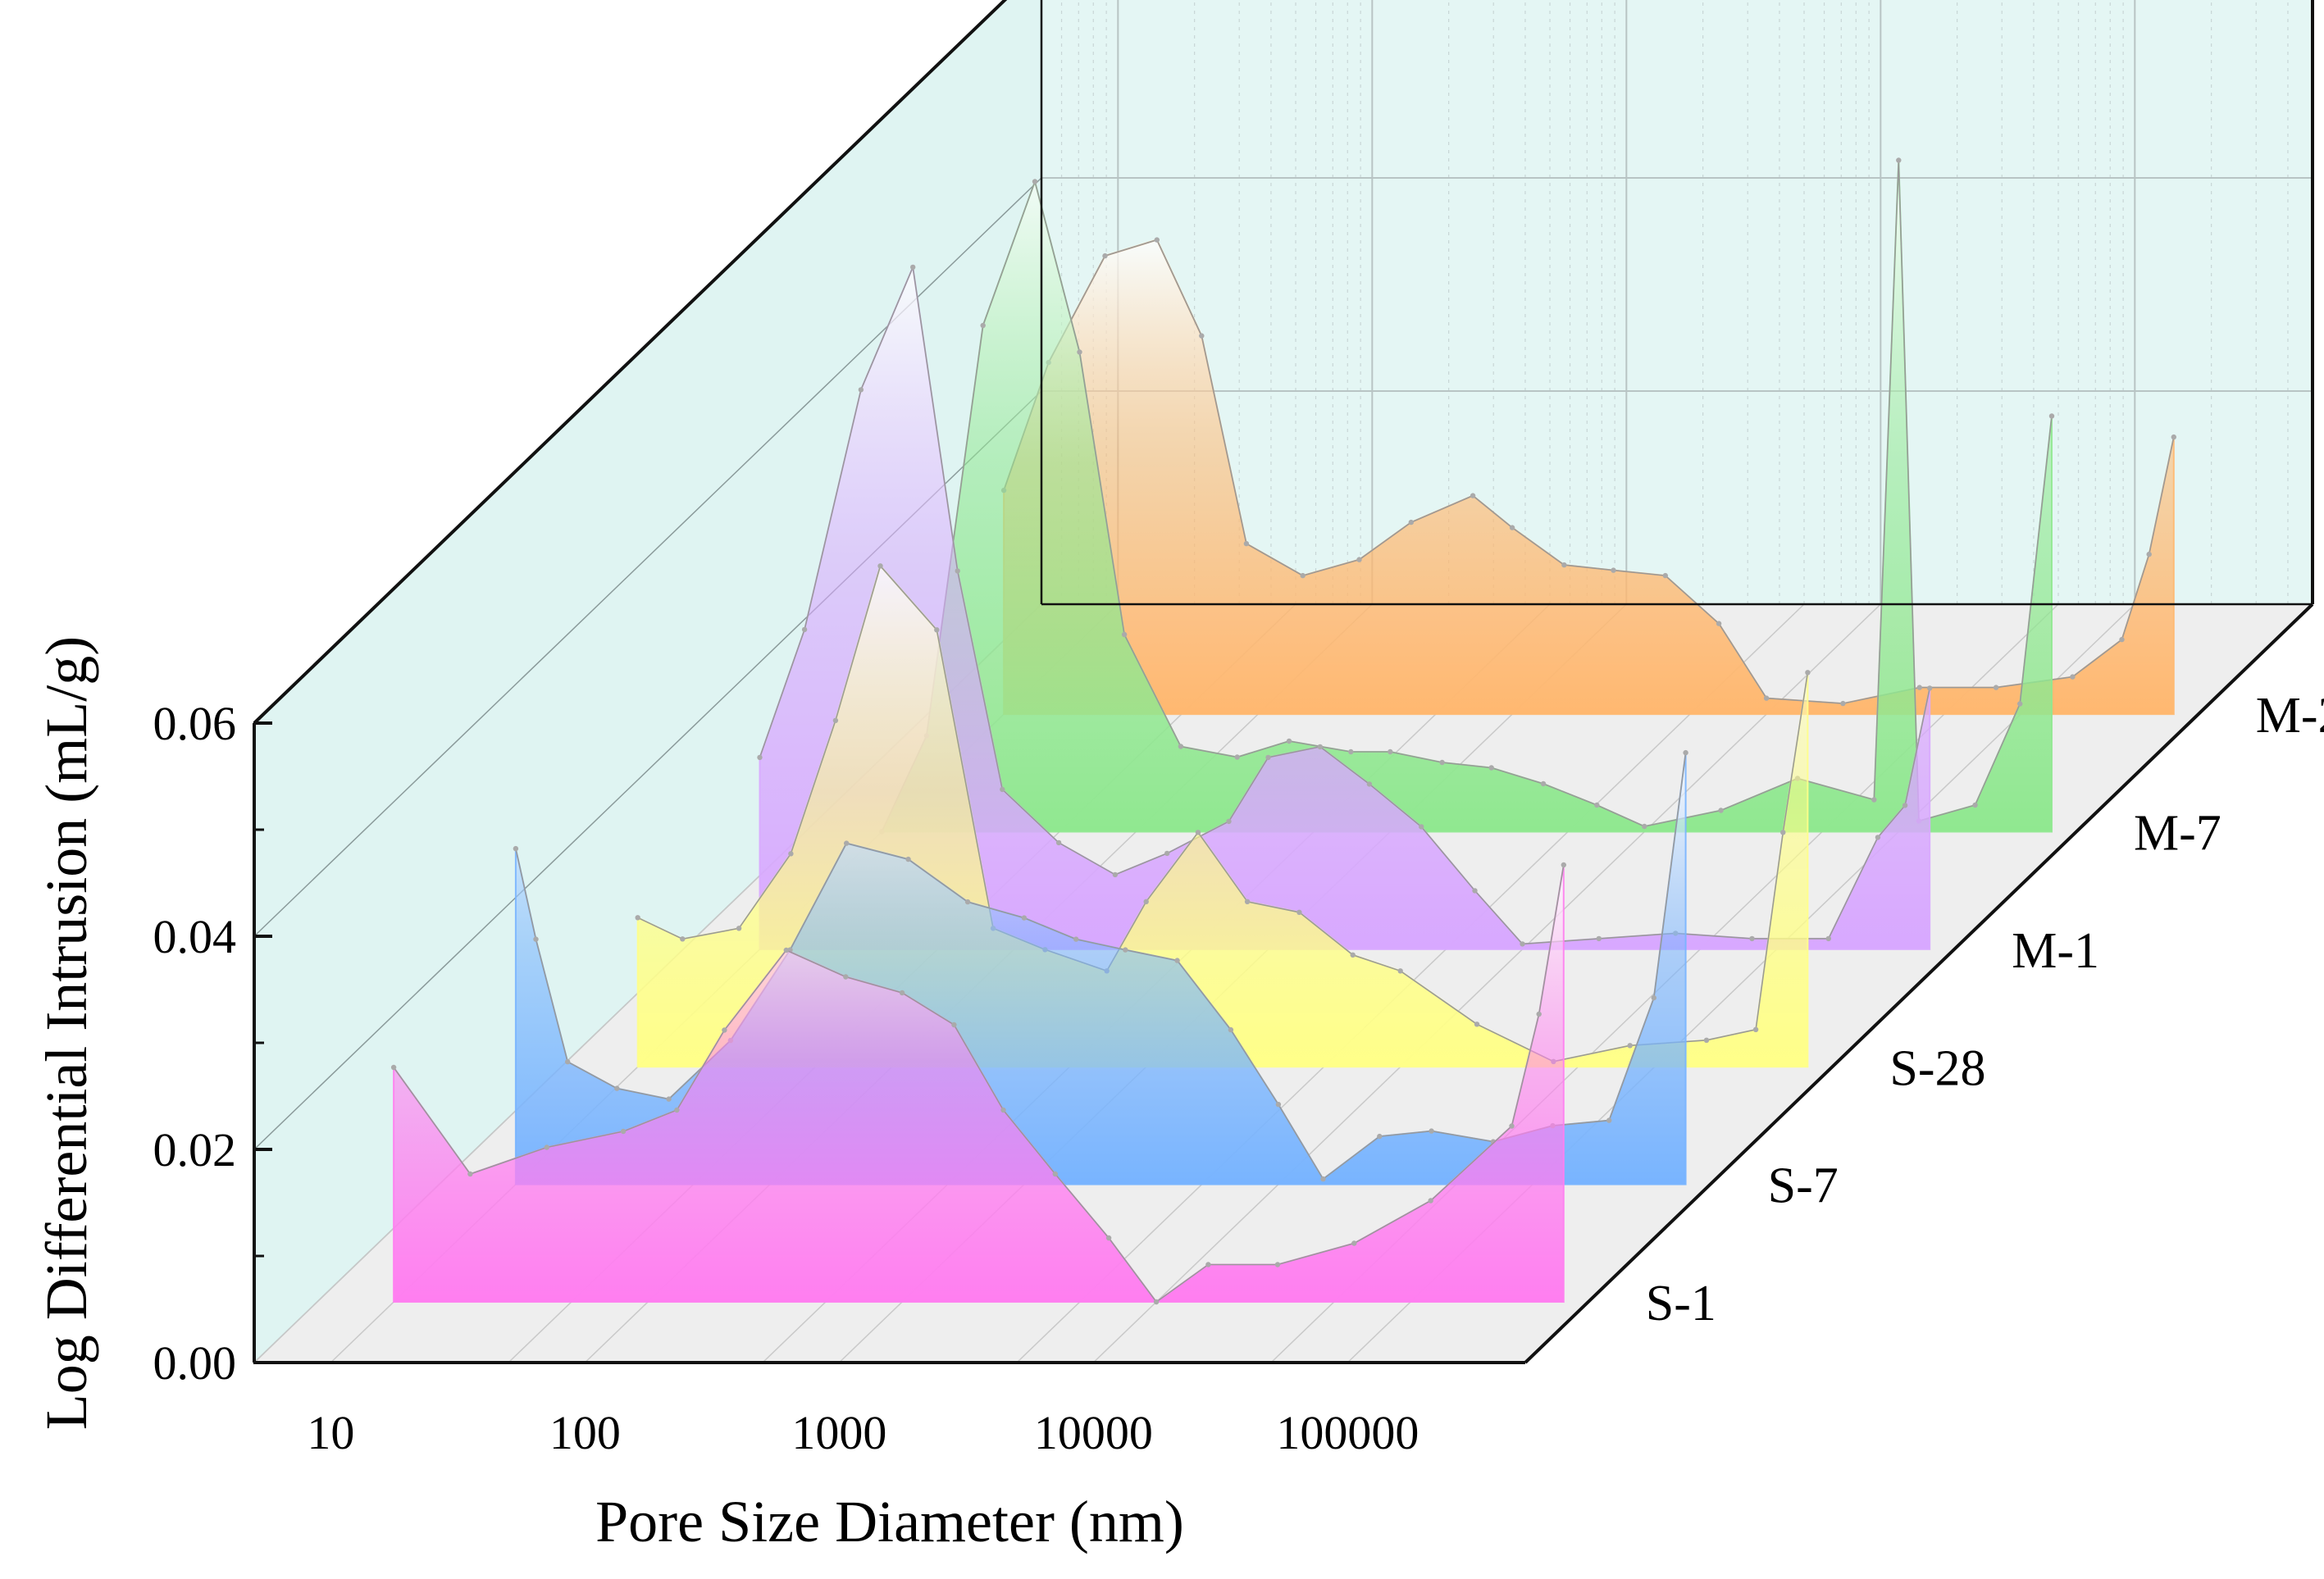  Describe the element at coordinates (630, 362) in the screenshot. I see `top-left-edge` at that location.